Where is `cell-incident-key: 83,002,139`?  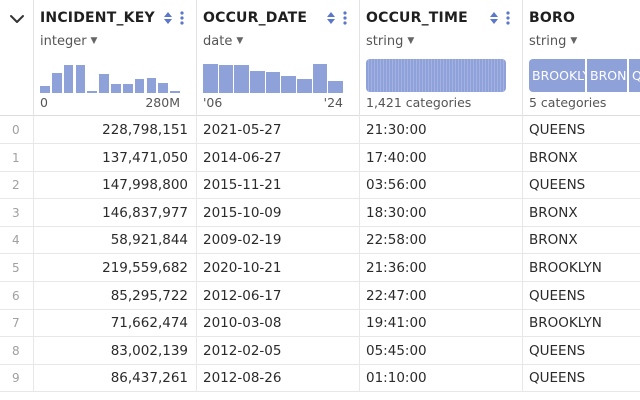 cell-incident-key: 83,002,139 is located at coordinates (115, 350).